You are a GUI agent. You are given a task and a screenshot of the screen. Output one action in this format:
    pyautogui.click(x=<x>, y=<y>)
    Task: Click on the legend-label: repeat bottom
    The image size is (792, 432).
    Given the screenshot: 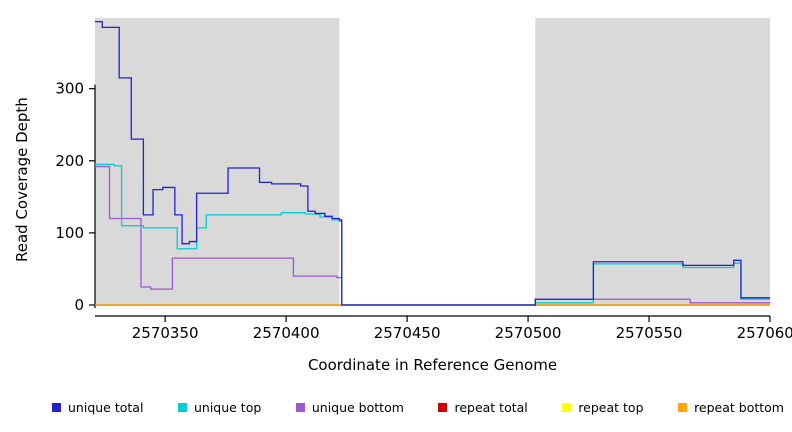 What is the action you would take?
    pyautogui.click(x=739, y=407)
    